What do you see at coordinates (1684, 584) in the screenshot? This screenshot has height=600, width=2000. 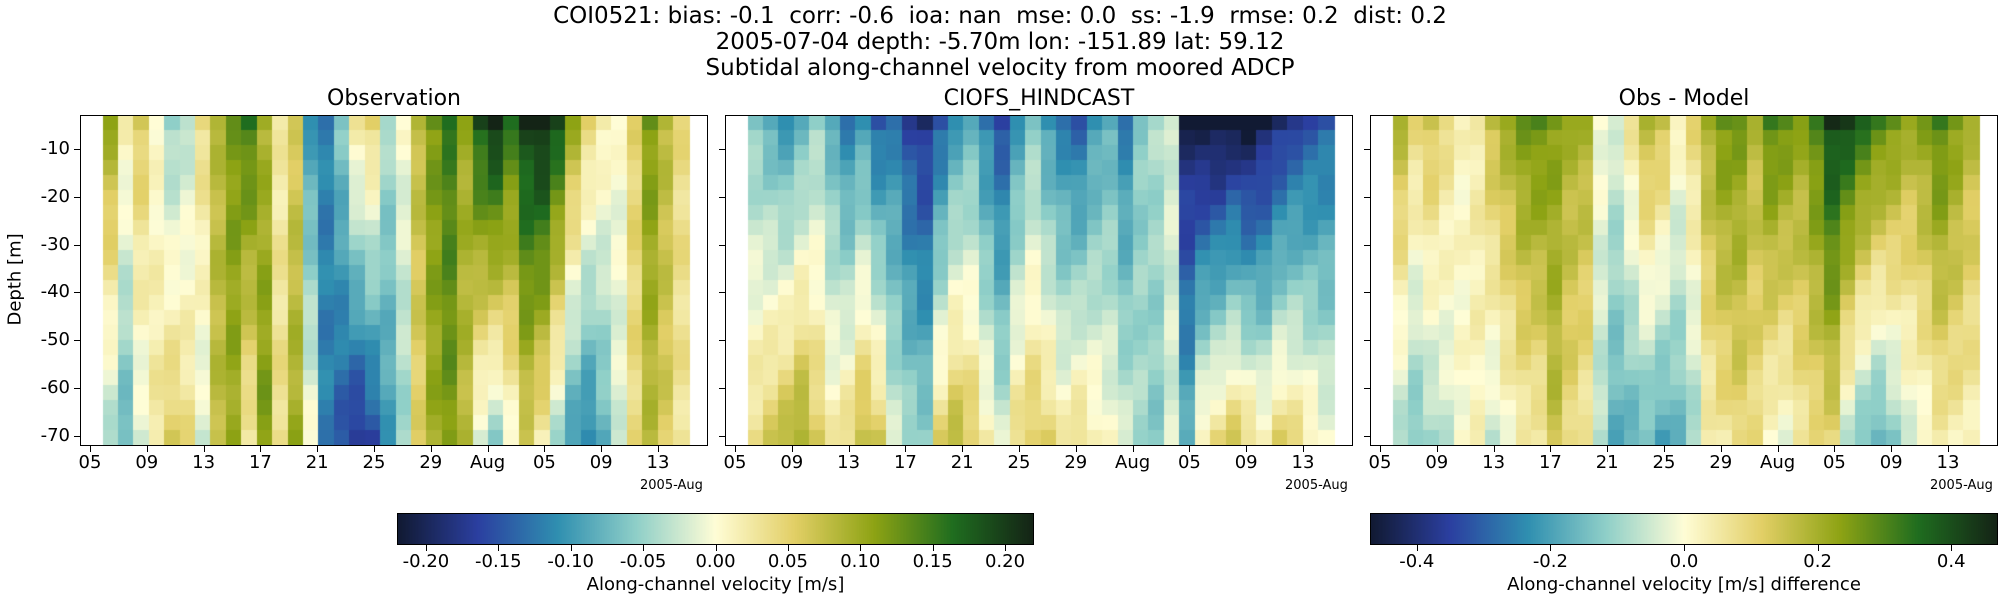 I see `colorbar-difference-label: Along-channel velocity [m/s] difference` at bounding box center [1684, 584].